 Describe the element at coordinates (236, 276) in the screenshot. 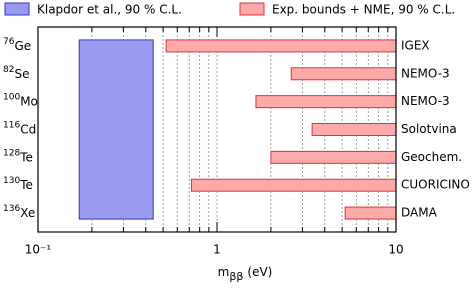

I see `x-label-sub: ββ` at that location.